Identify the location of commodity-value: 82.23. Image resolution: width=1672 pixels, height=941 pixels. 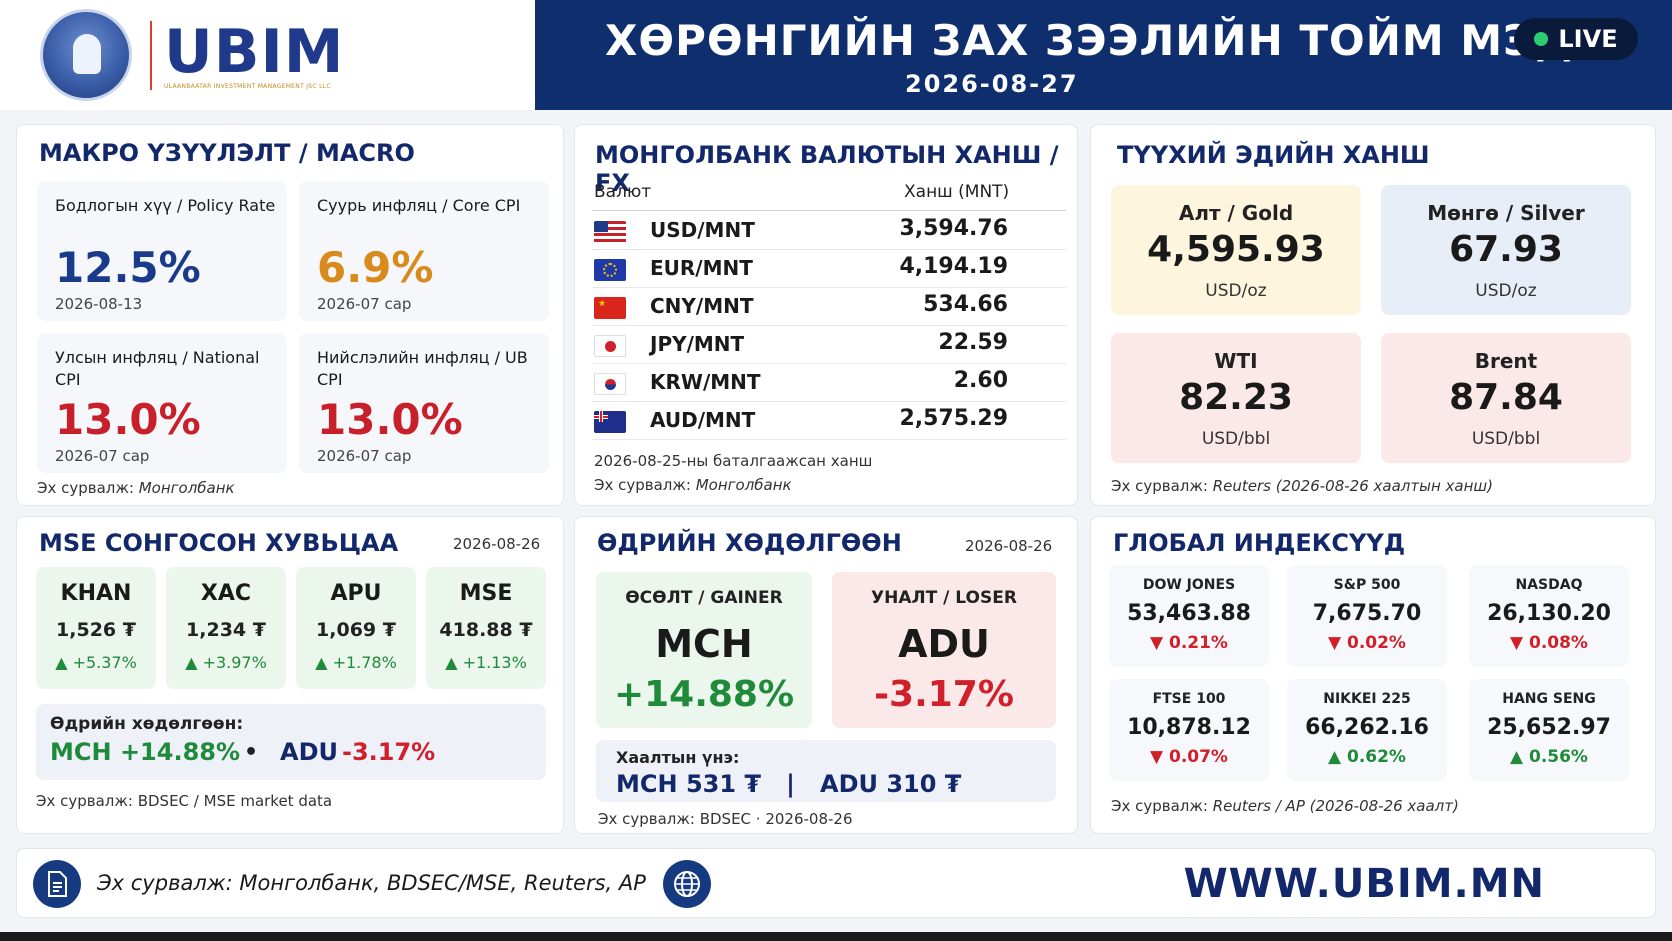
(1236, 397).